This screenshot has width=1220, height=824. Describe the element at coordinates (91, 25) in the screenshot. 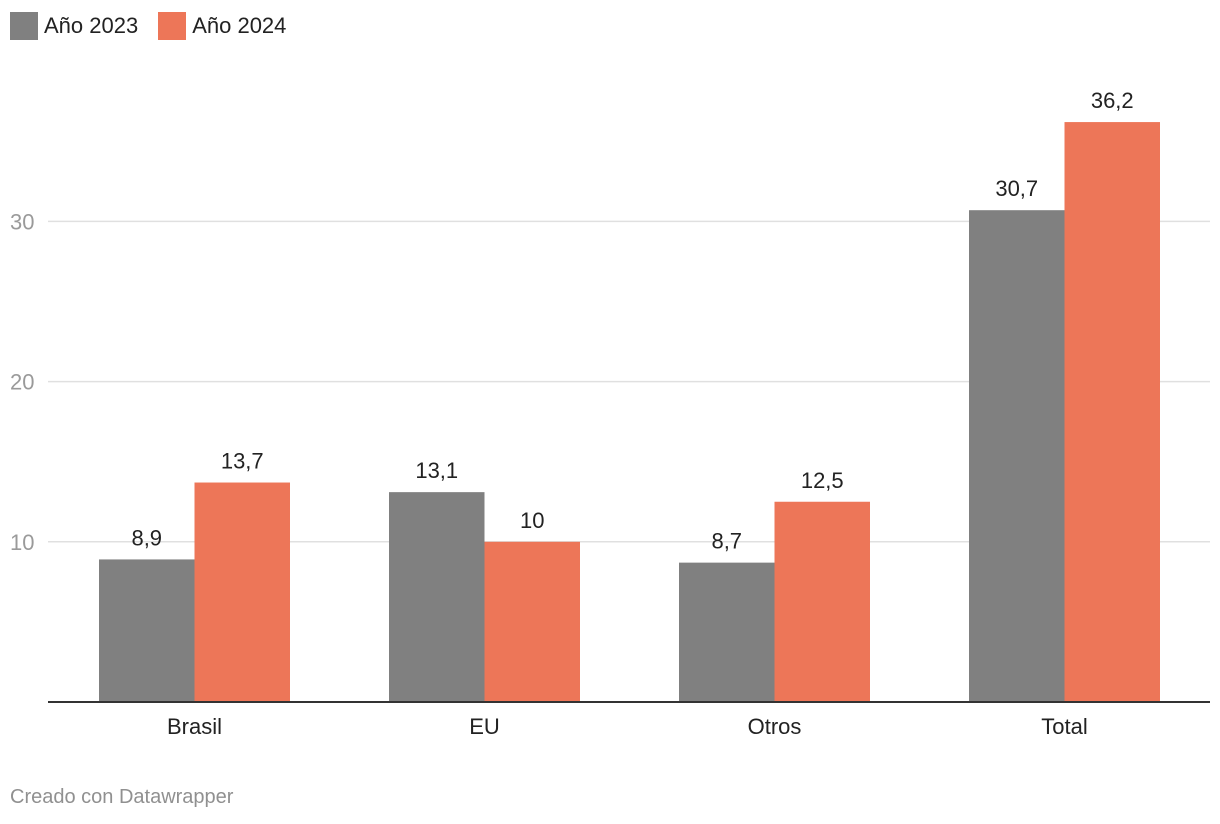

I see `legend-label-2023: Año 2023` at that location.